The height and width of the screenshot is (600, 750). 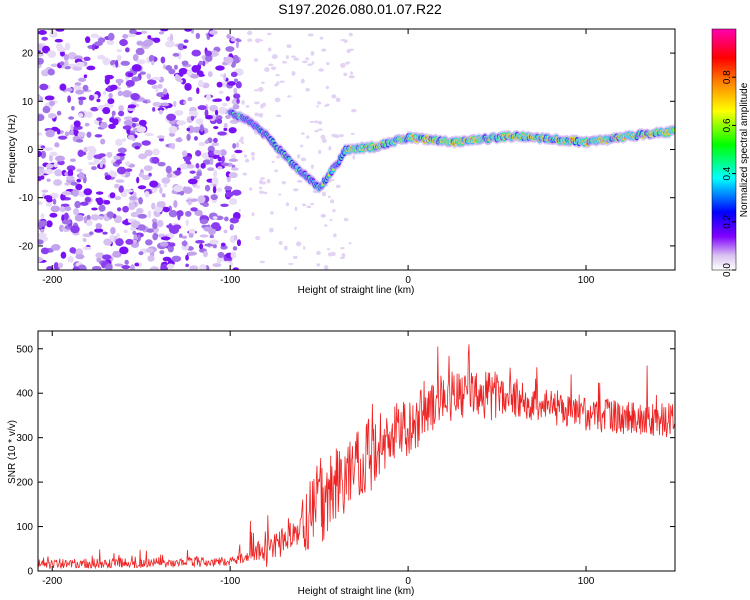 What do you see at coordinates (30, 150) in the screenshot?
I see `spectrogram-ytick-label: 0` at bounding box center [30, 150].